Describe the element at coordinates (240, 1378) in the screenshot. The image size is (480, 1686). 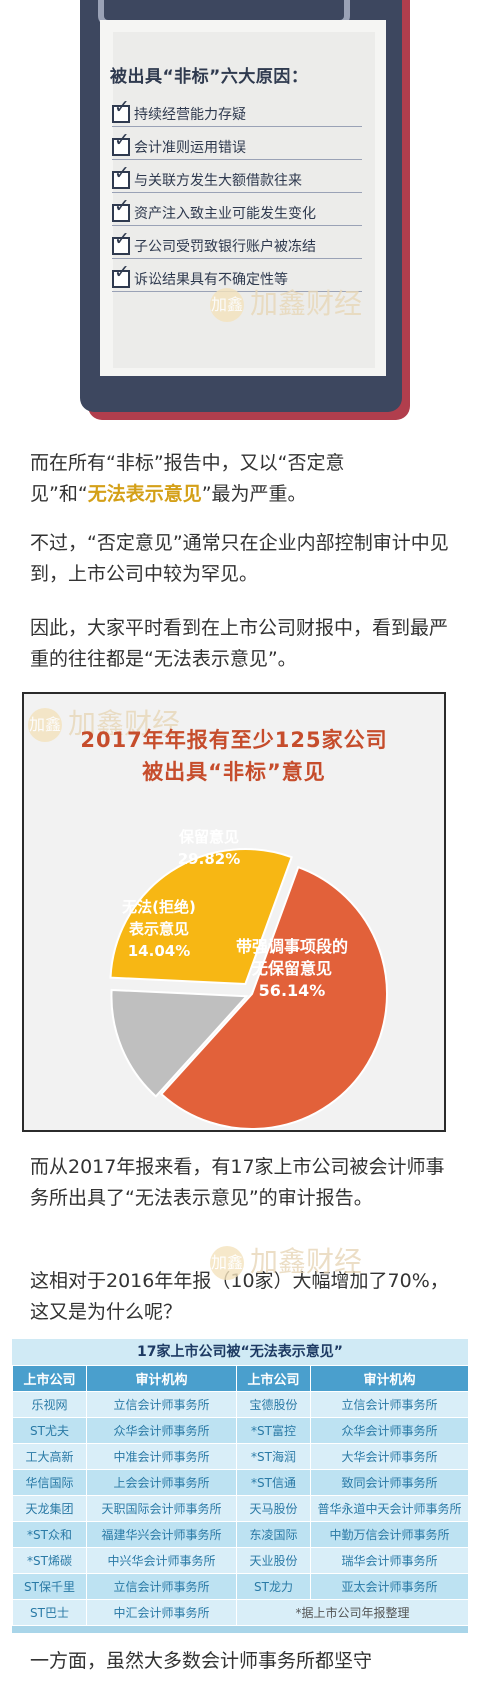
I see `table-header-row: 上市公司 审计机构 上市公司 审计机构` at that location.